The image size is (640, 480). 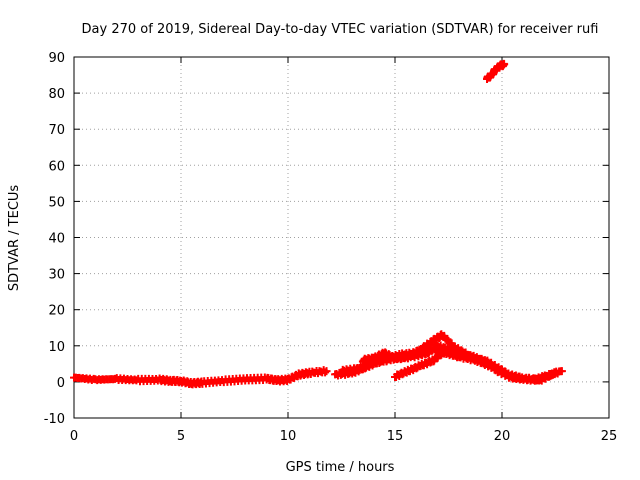 I want to click on y-tick-label: 50, so click(x=56, y=202).